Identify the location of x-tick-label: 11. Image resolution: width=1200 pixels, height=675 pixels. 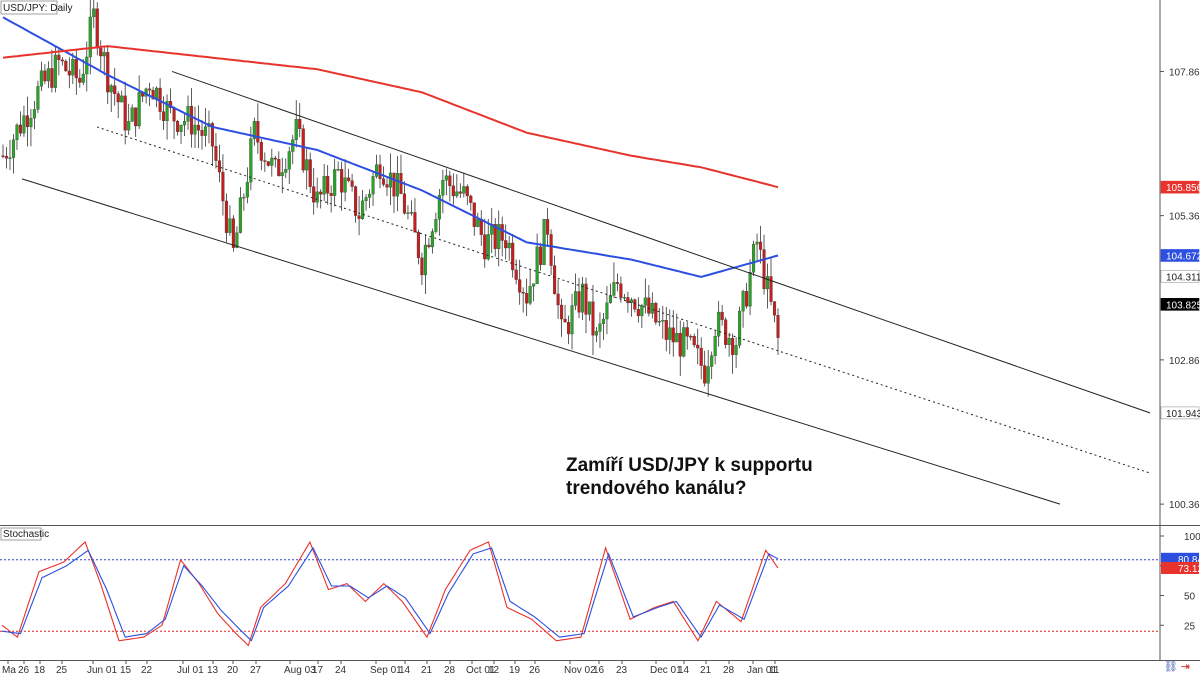
(774, 670).